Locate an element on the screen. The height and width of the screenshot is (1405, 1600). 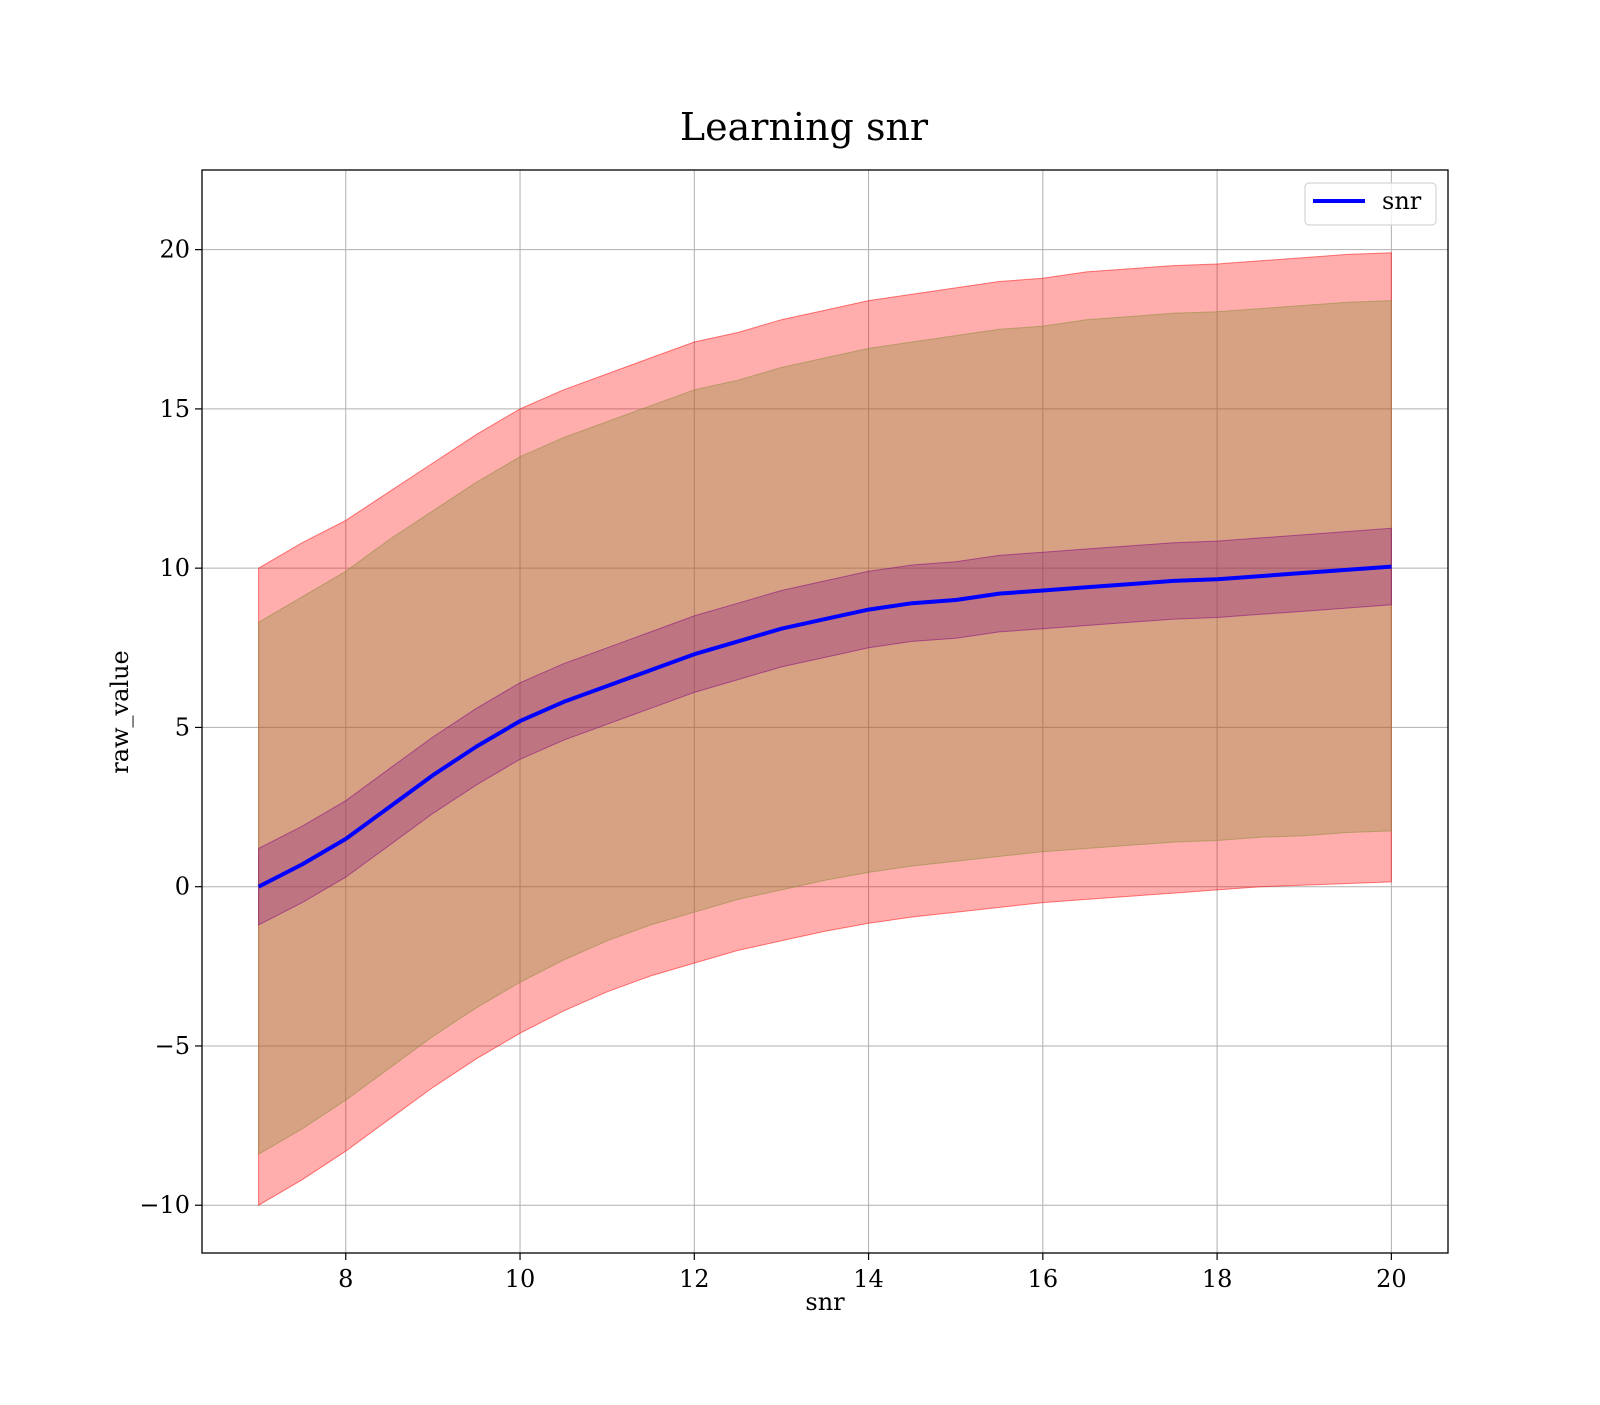
legend: snr is located at coordinates (1370, 204).